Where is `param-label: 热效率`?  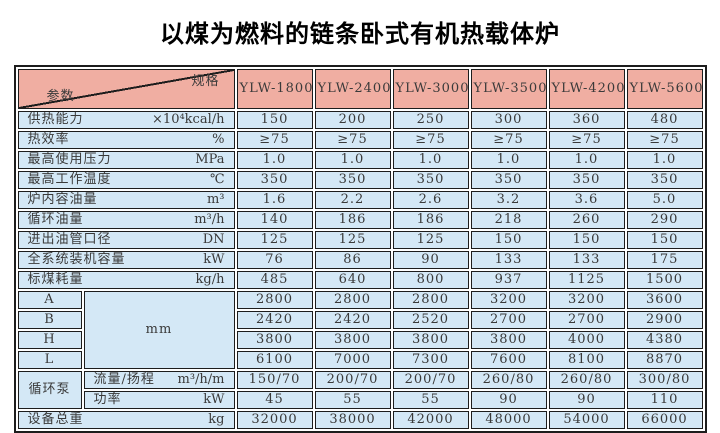 param-label: 热效率 is located at coordinates (48, 139).